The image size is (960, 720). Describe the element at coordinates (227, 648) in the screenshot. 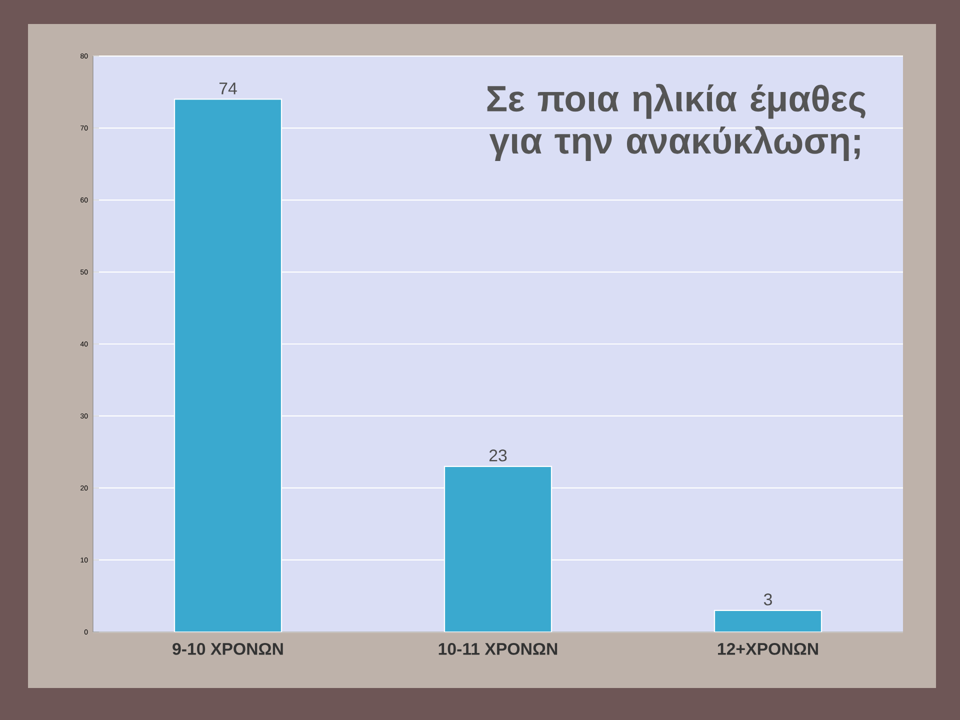

I see `x-tick-label: 9-10 ΧΡΟΝΩΝ` at that location.